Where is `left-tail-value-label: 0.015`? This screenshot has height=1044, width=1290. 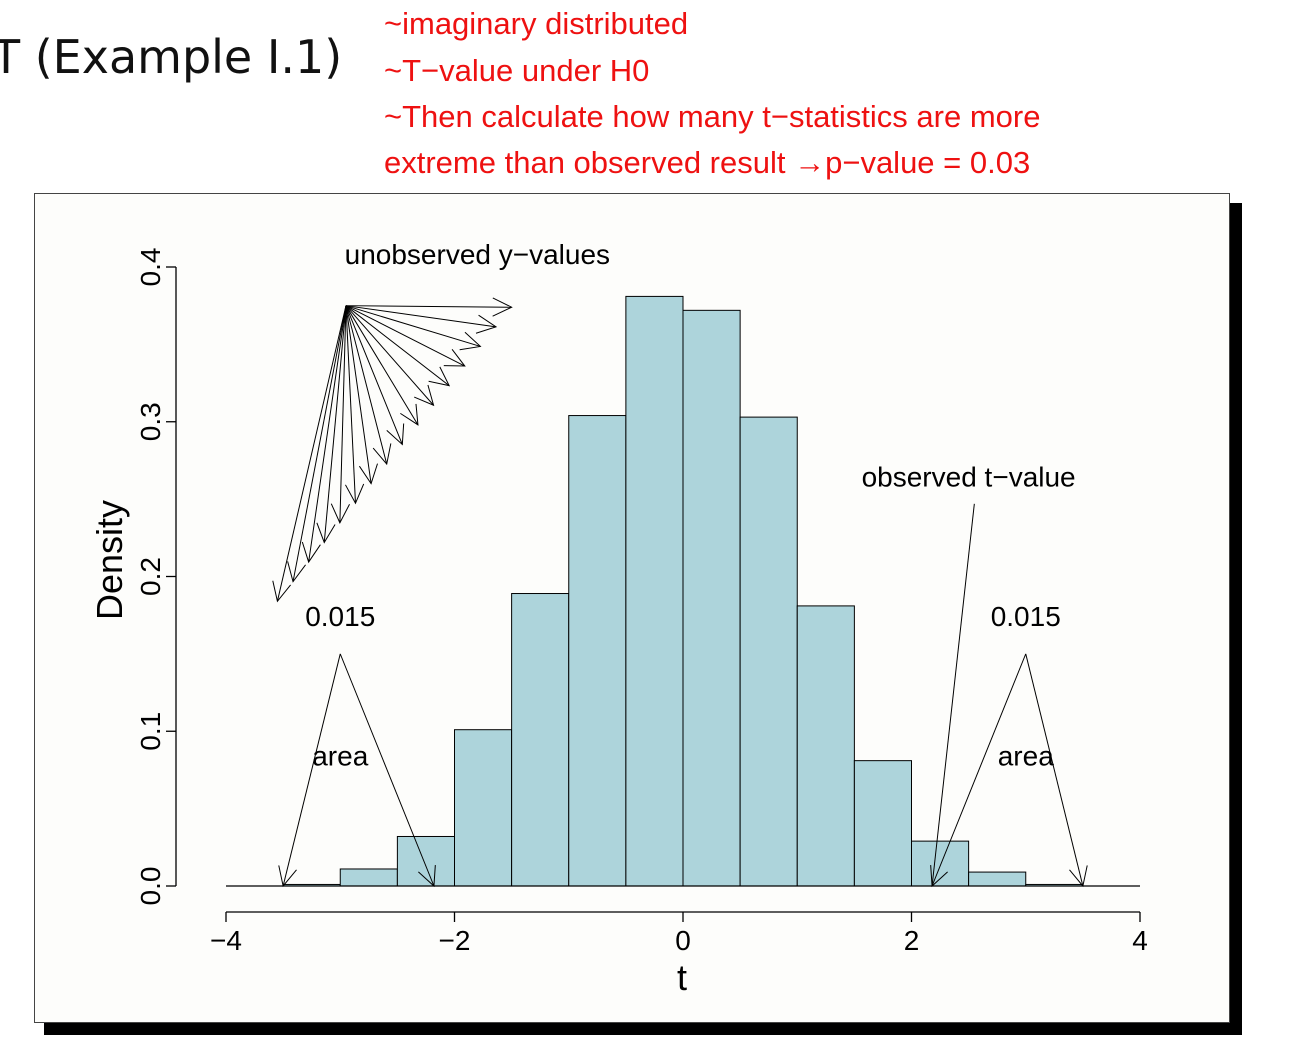
left-tail-value-label: 0.015 is located at coordinates (340, 616).